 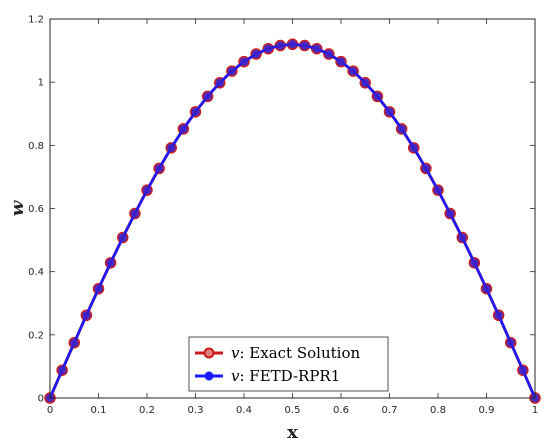 I want to click on y-tick-label: 0.8, so click(x=36, y=146).